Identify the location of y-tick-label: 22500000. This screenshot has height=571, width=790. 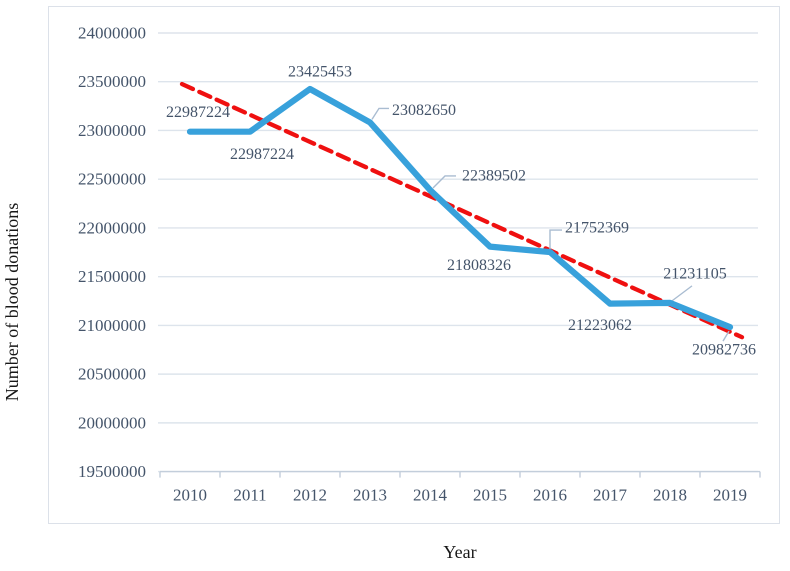
(112, 179).